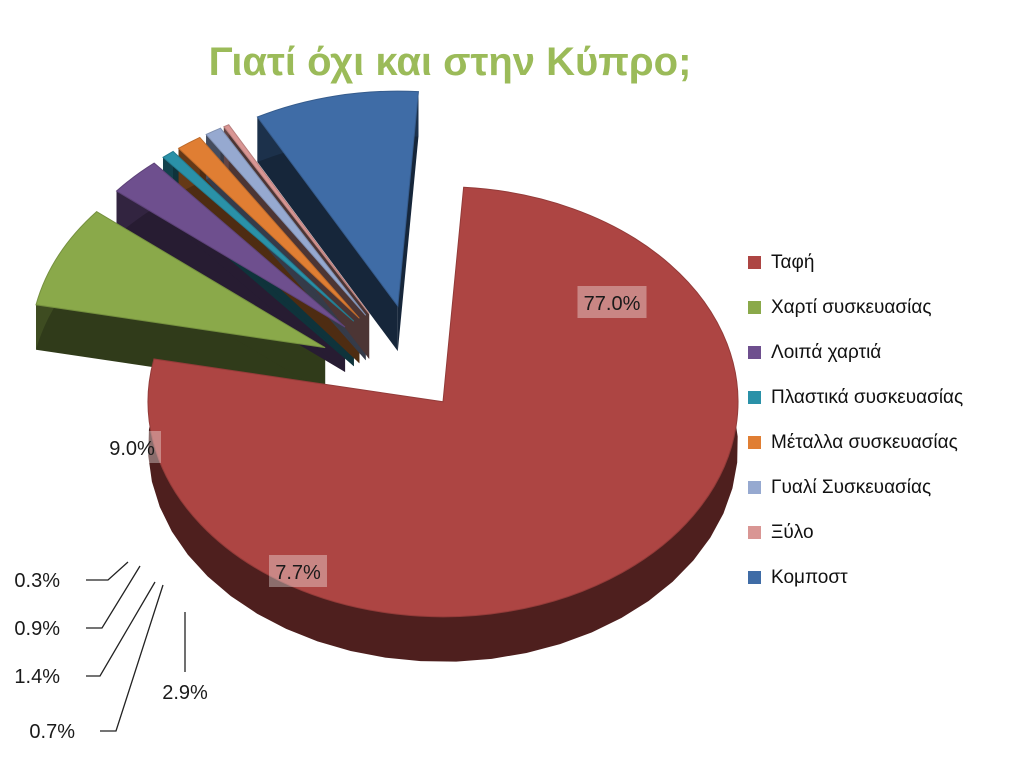 The height and width of the screenshot is (768, 1024). Describe the element at coordinates (792, 532) in the screenshot. I see `legend-label-6: Ξύλο` at that location.